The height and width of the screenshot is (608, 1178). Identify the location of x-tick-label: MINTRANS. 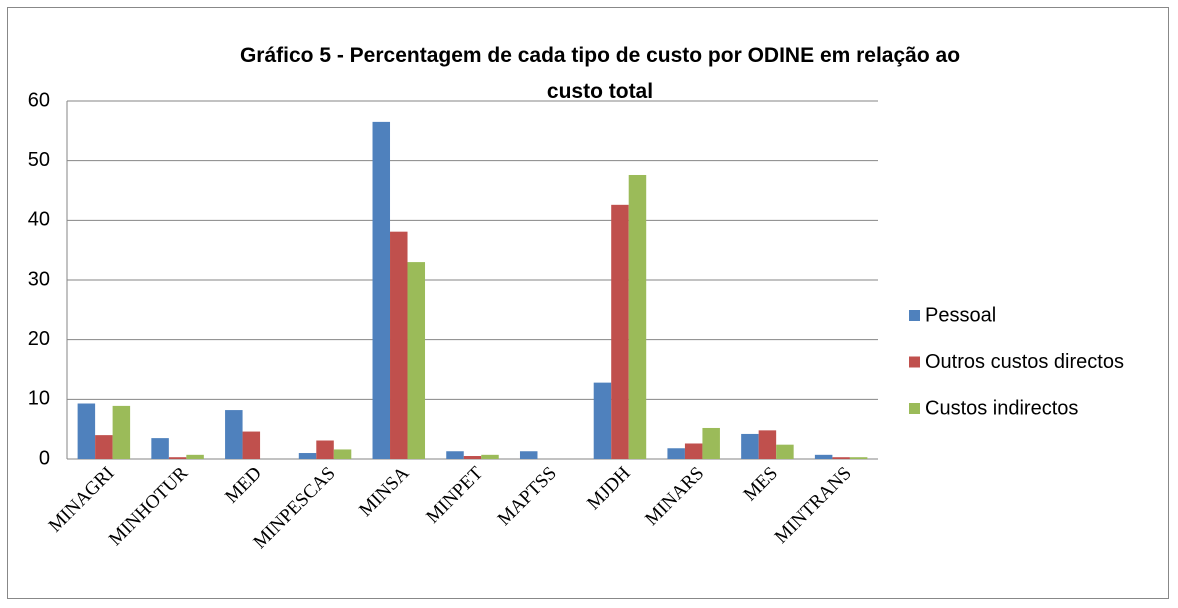
(813, 505).